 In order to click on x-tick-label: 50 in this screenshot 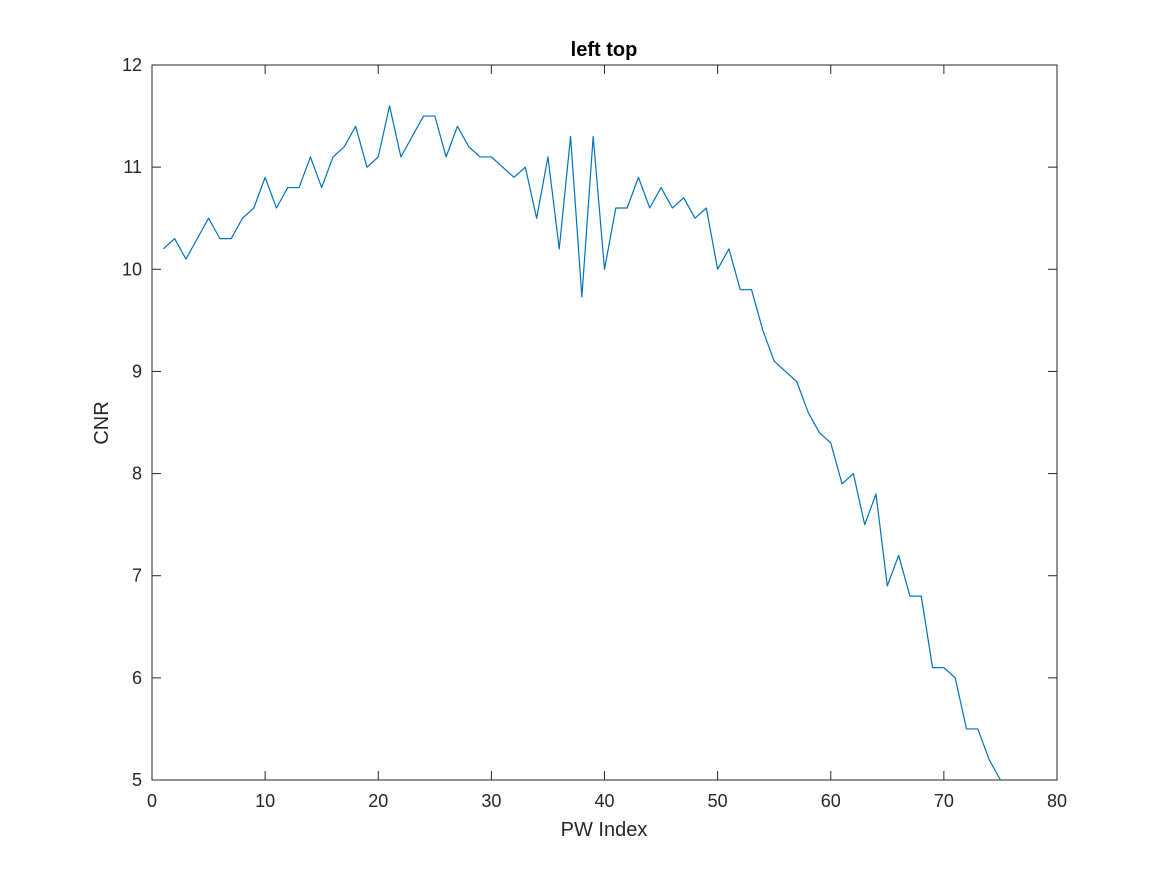, I will do `click(718, 801)`.